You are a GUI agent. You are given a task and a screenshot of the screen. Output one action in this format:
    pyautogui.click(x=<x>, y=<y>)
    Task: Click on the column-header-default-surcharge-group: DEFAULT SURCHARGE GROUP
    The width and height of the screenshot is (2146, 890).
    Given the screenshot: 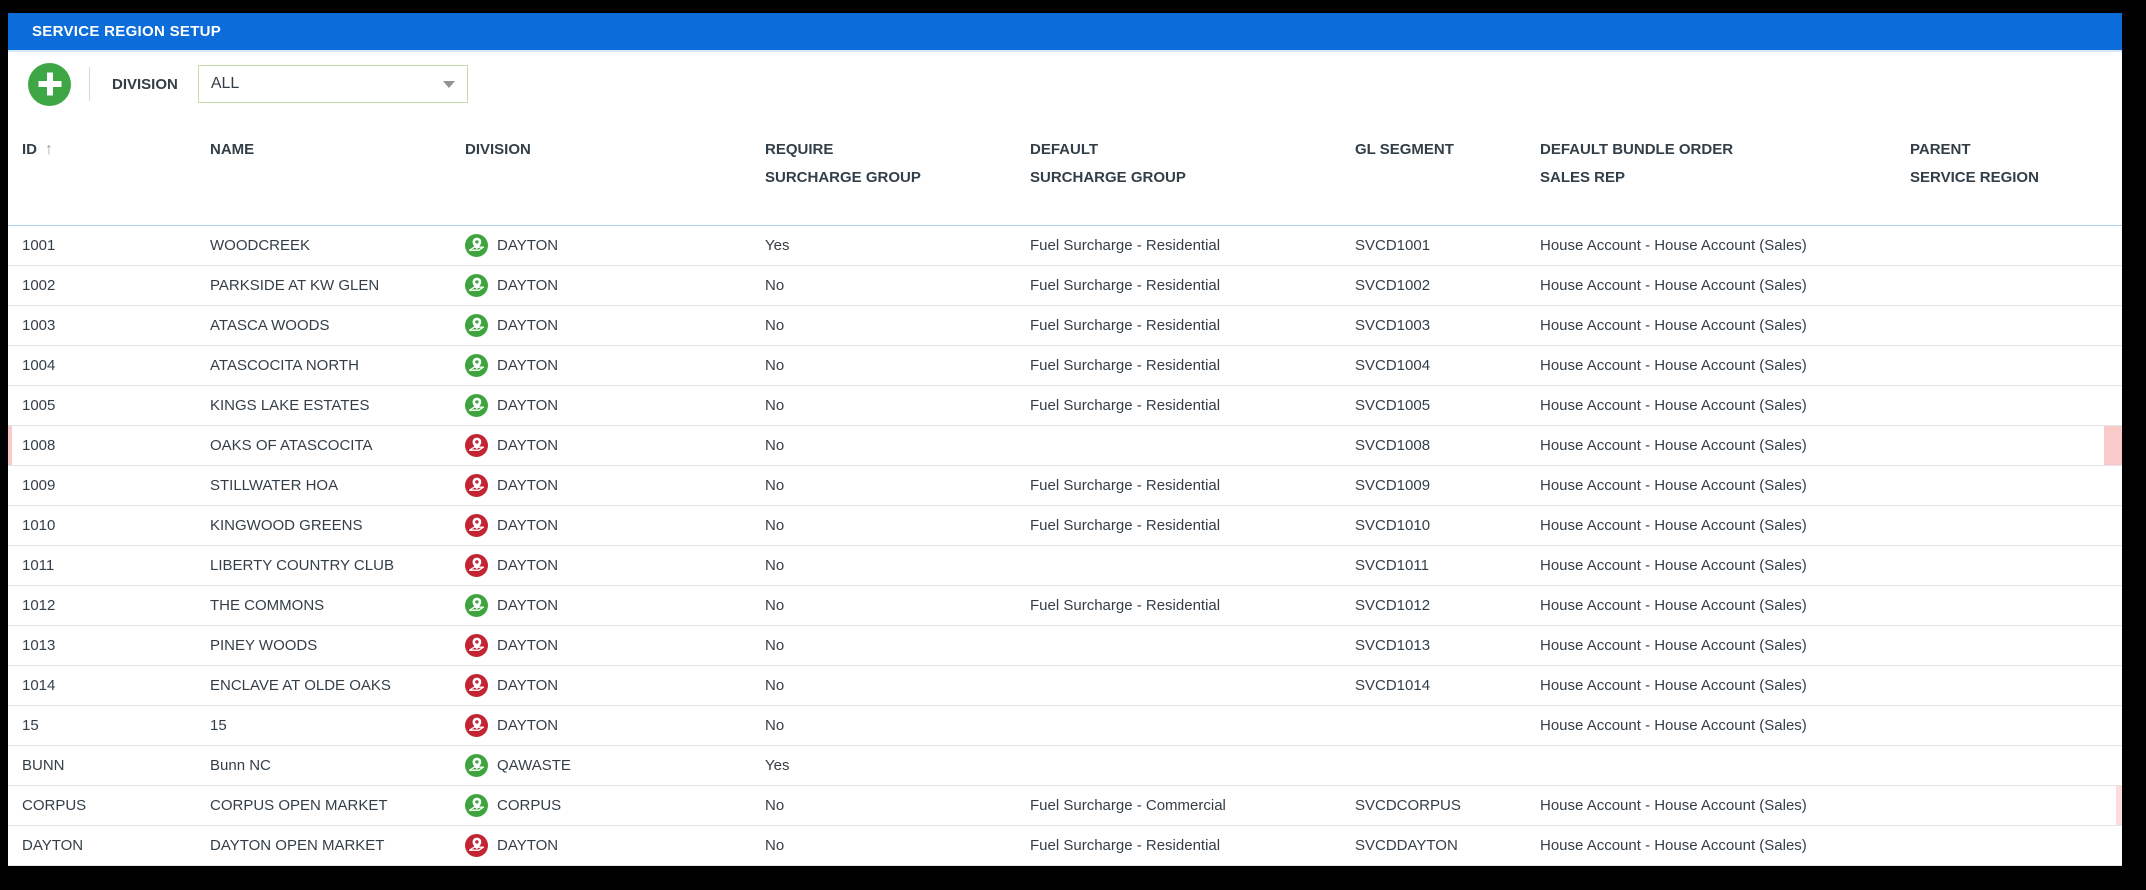 What is the action you would take?
    pyautogui.click(x=1108, y=163)
    